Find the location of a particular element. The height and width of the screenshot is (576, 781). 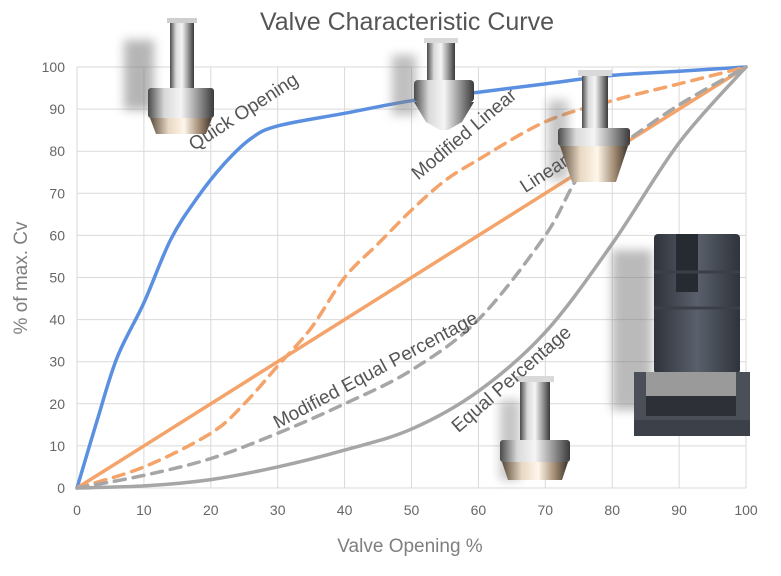

x-tick-label: 20 is located at coordinates (211, 510).